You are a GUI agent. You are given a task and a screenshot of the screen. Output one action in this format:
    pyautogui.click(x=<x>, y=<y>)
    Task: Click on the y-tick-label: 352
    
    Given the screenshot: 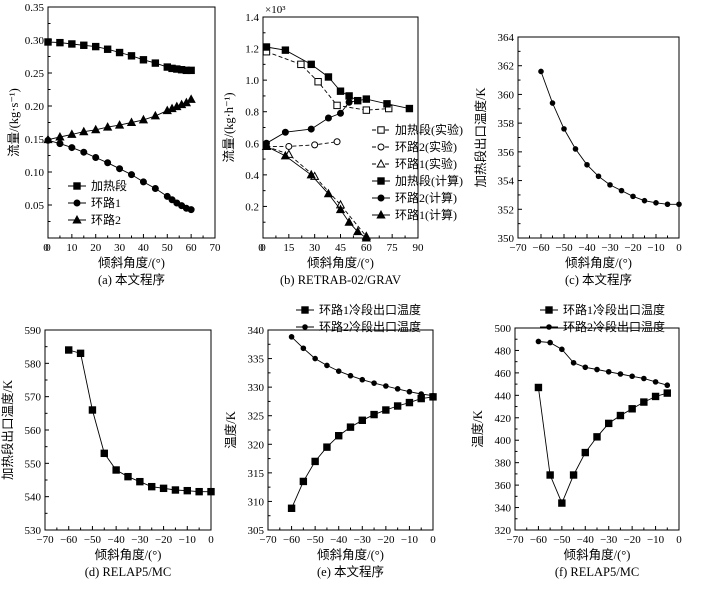 What is the action you would take?
    pyautogui.click(x=506, y=210)
    